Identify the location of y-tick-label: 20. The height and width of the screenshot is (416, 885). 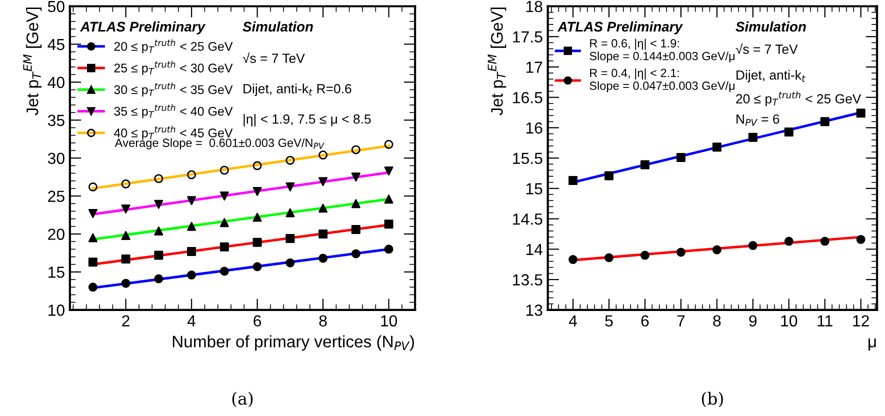
(56, 234).